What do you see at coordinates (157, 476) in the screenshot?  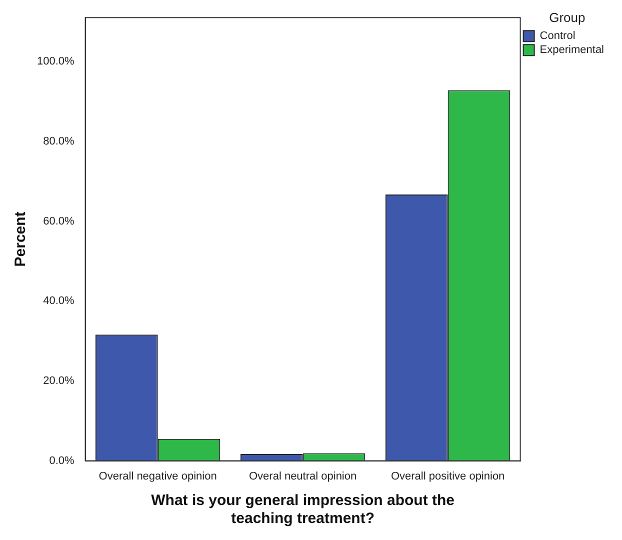 I see `x-tick-label: Overall negative opinion` at bounding box center [157, 476].